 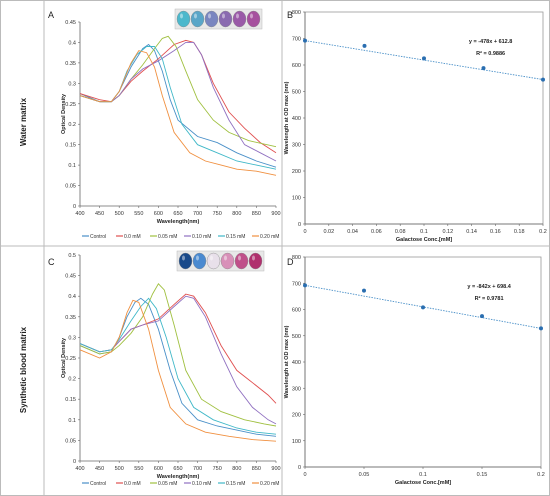 What do you see at coordinates (490, 42) in the screenshot?
I see `trendline-equation: y = -478x + 612.8` at bounding box center [490, 42].